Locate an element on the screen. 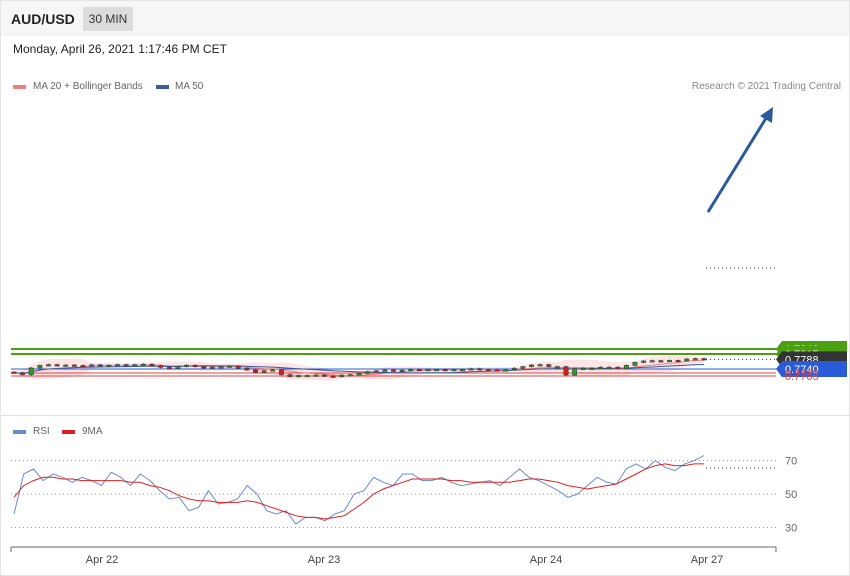 The height and width of the screenshot is (576, 850). rsi-legend: RSI is located at coordinates (41, 431).